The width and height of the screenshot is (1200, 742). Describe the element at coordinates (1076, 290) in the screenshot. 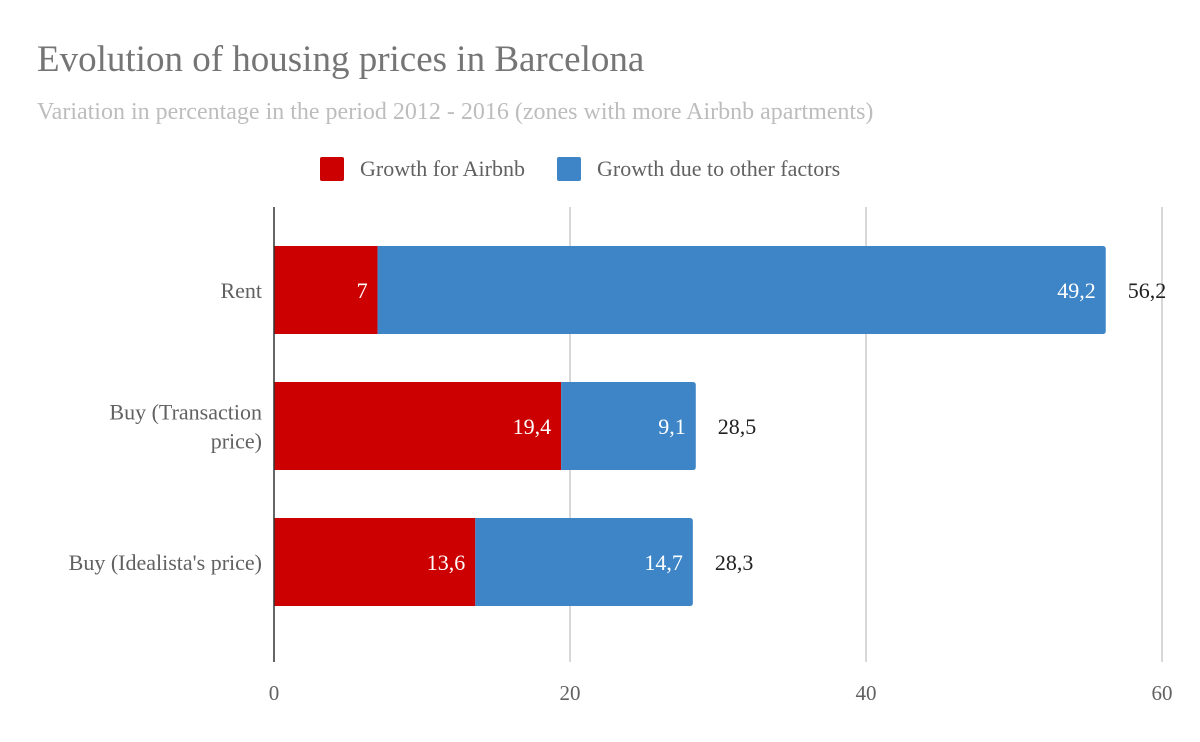

I see `data-label-other-factors-0: 49,2` at that location.